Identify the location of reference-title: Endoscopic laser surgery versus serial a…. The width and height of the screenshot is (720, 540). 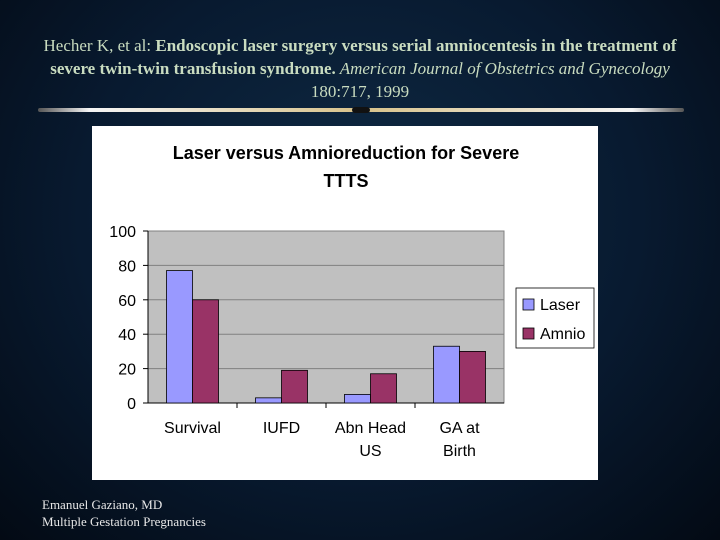
(363, 57).